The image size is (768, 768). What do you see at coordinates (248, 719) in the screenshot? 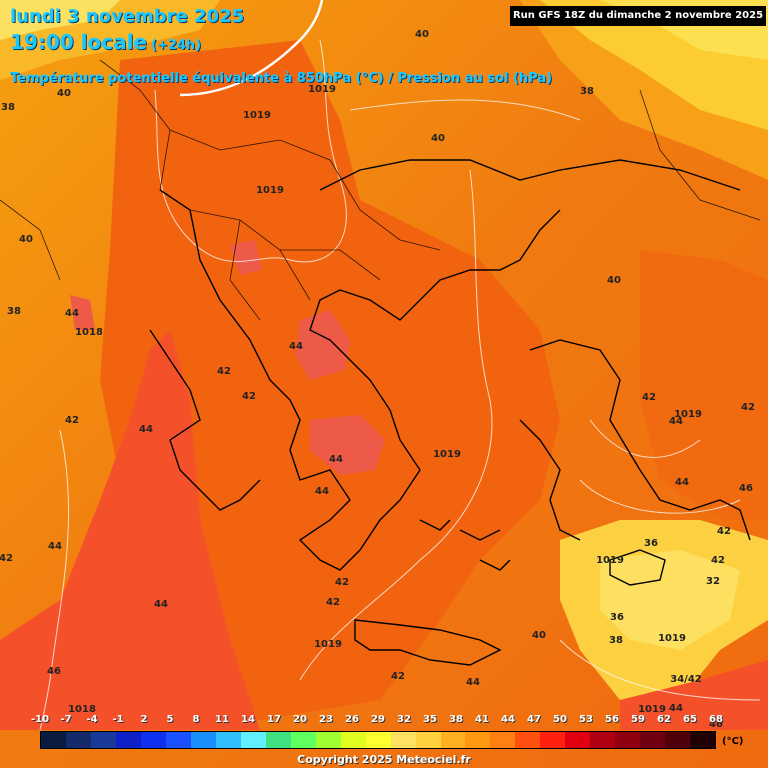
I see `scale-label: 14` at bounding box center [248, 719].